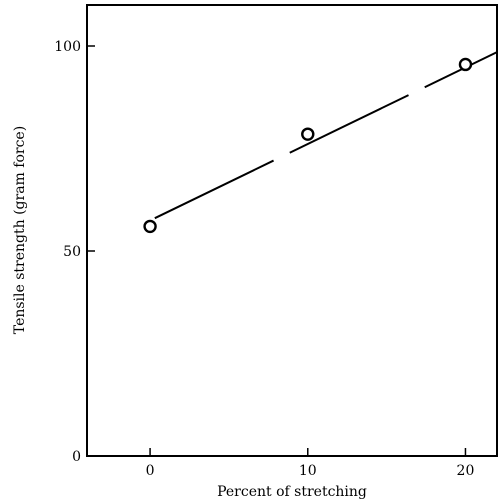  Describe the element at coordinates (150, 471) in the screenshot. I see `x-tick-label: 0` at that location.